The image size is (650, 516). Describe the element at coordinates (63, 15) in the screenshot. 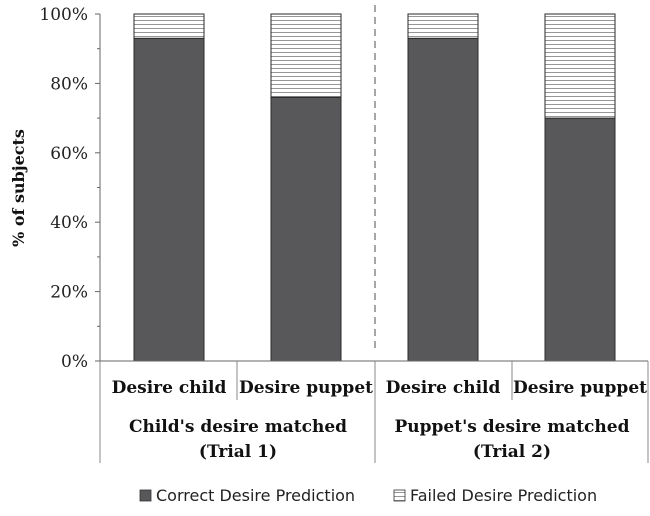

I see `y-tick-label: 100%` at that location.